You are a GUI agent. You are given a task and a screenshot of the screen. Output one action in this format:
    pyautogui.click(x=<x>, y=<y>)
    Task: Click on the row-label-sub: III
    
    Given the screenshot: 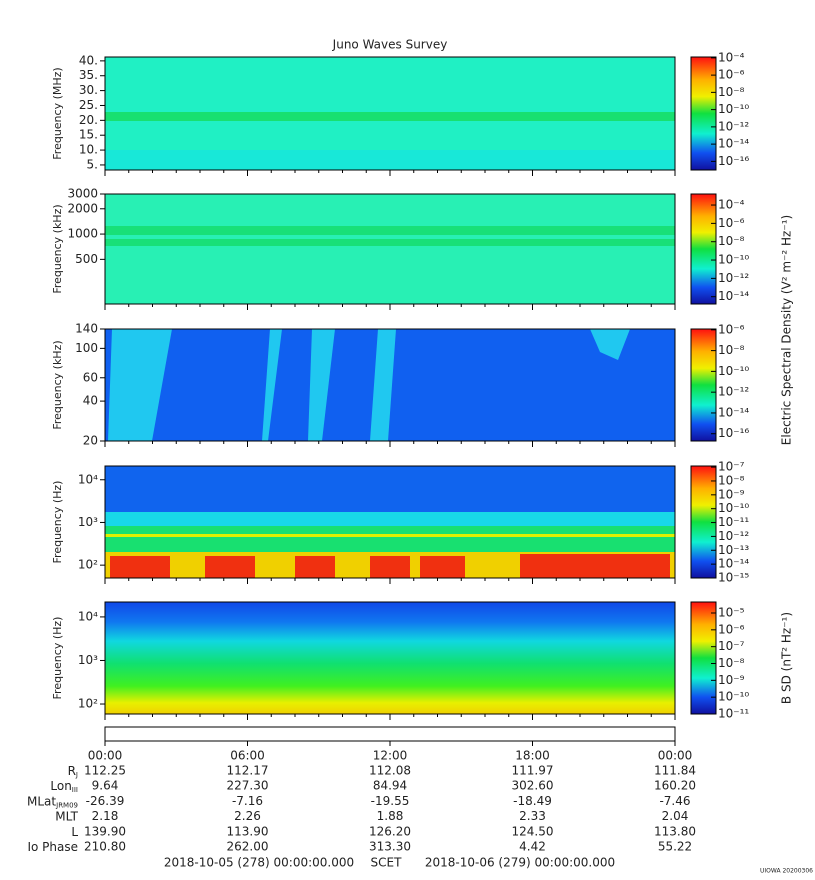 What is the action you would take?
    pyautogui.click(x=75, y=790)
    